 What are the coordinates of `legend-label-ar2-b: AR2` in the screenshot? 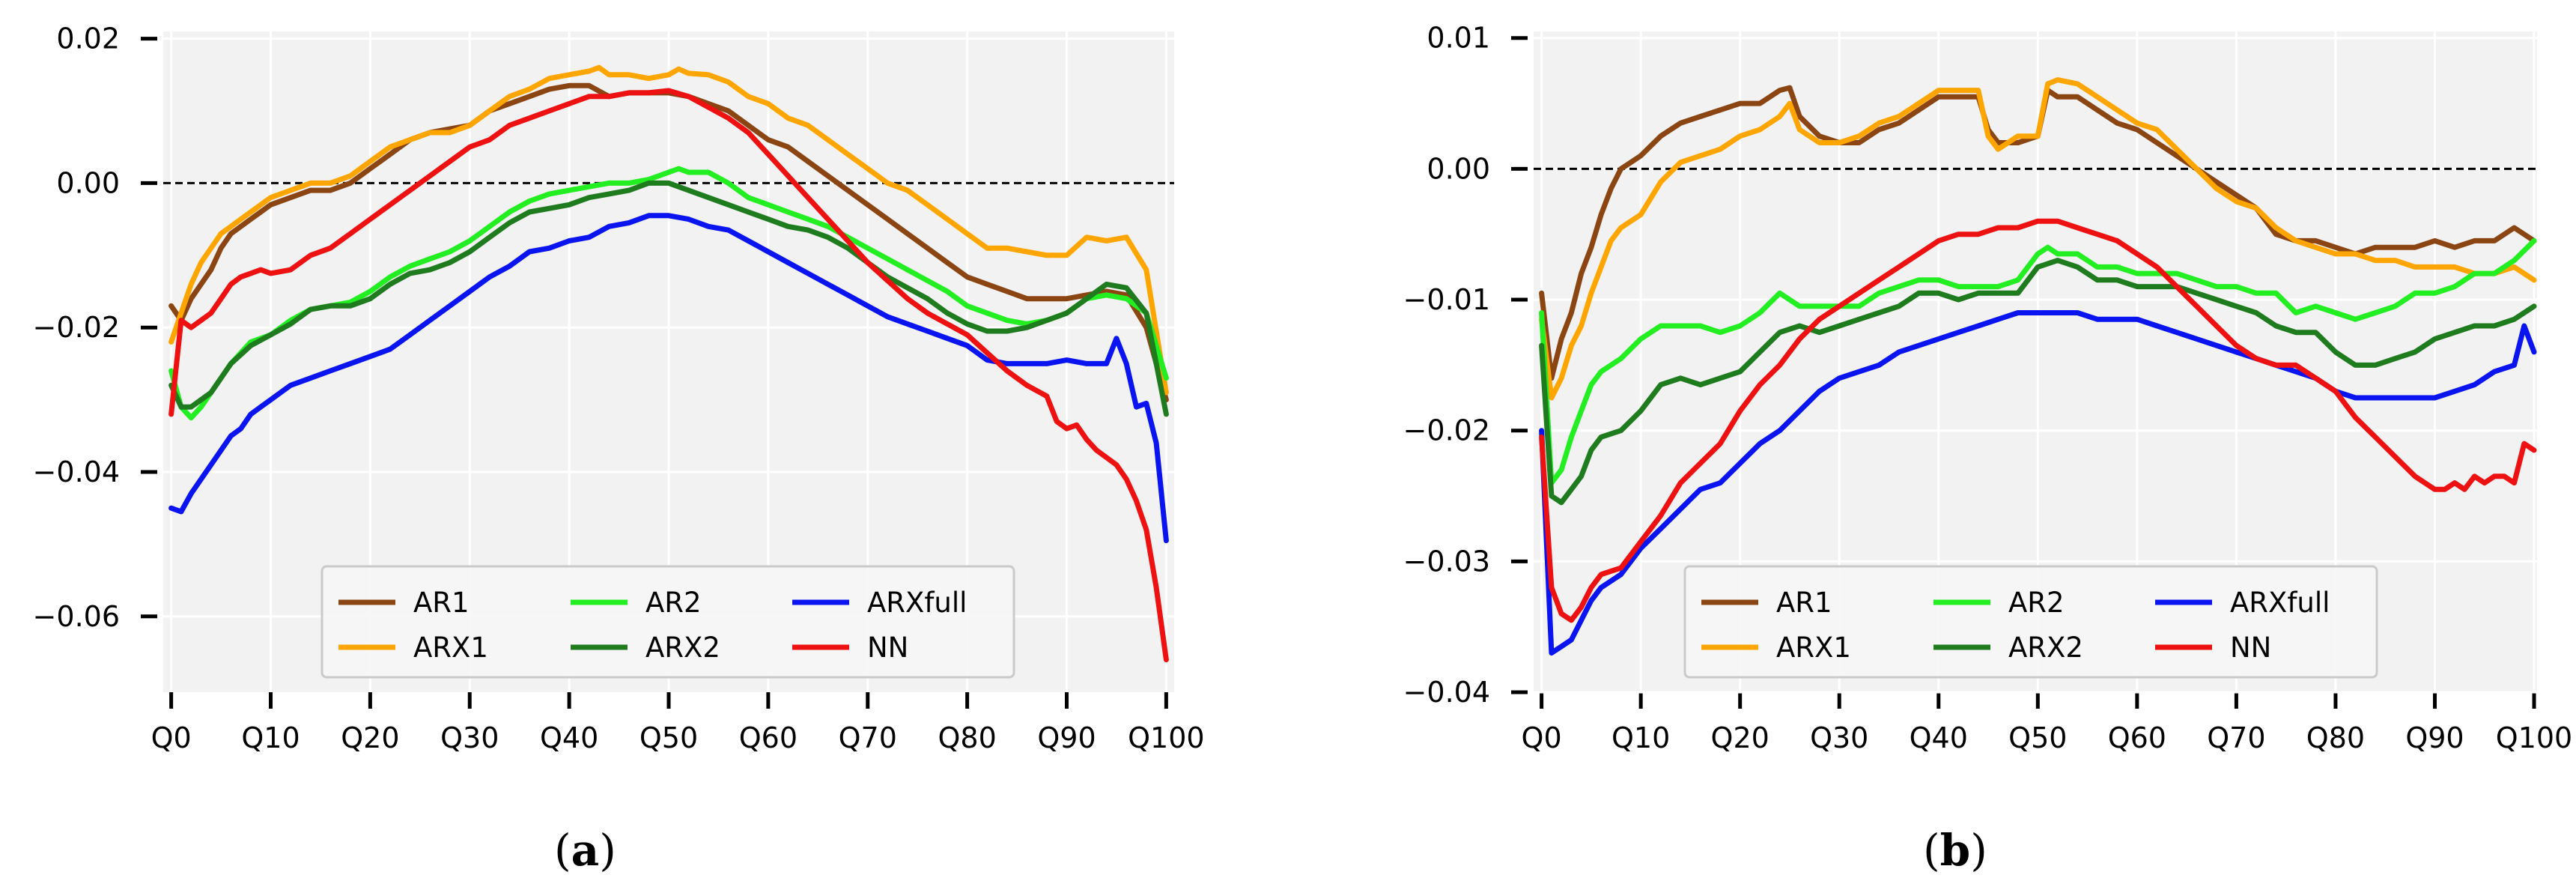 It's located at (2036, 603).